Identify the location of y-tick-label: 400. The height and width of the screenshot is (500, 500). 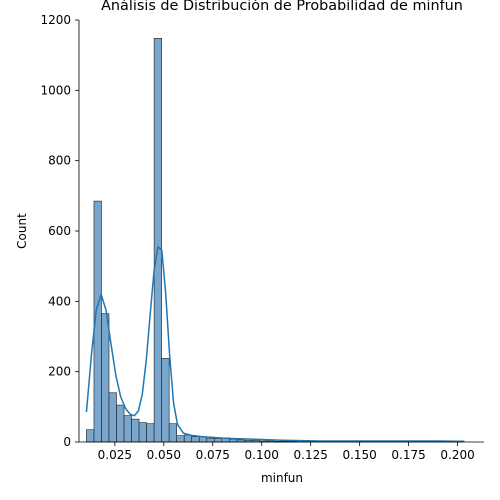
(59, 301).